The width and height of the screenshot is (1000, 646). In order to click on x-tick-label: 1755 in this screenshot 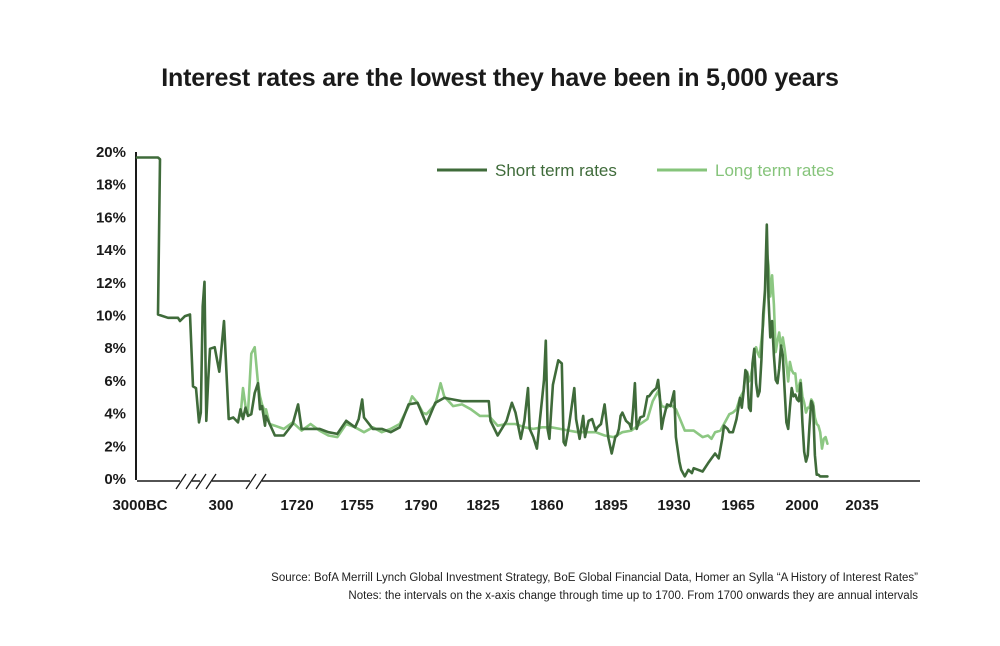, I will do `click(356, 505)`.